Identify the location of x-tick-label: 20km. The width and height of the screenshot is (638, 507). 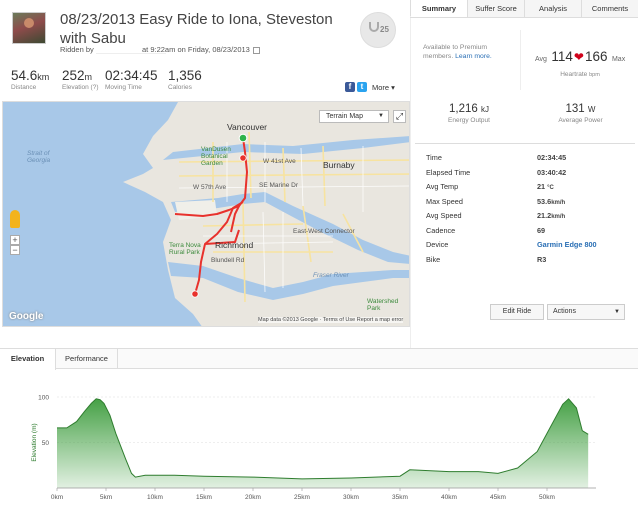
(253, 497).